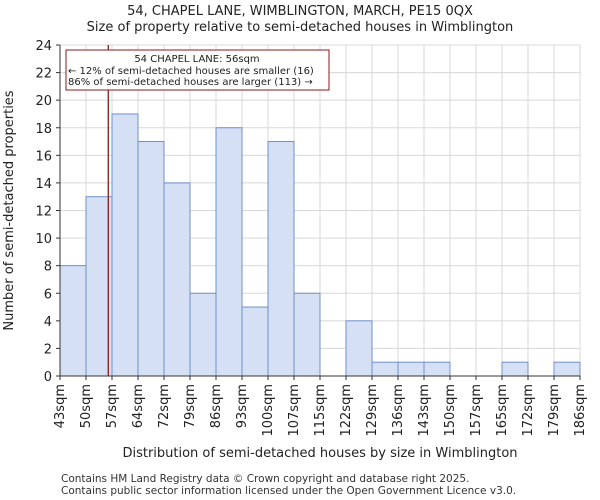  What do you see at coordinates (580, 410) in the screenshot?
I see `x-tick-label: 186sqm` at bounding box center [580, 410].